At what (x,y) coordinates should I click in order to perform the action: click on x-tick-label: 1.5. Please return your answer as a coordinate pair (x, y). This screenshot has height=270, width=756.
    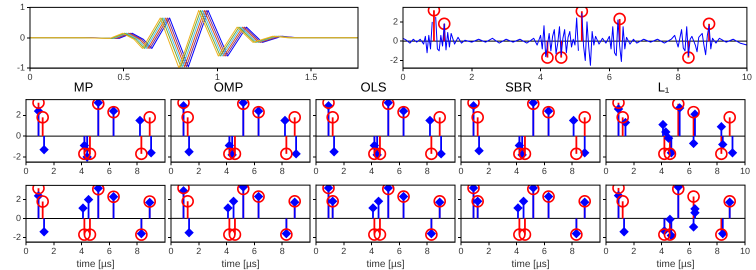
    Looking at the image, I should click on (311, 77).